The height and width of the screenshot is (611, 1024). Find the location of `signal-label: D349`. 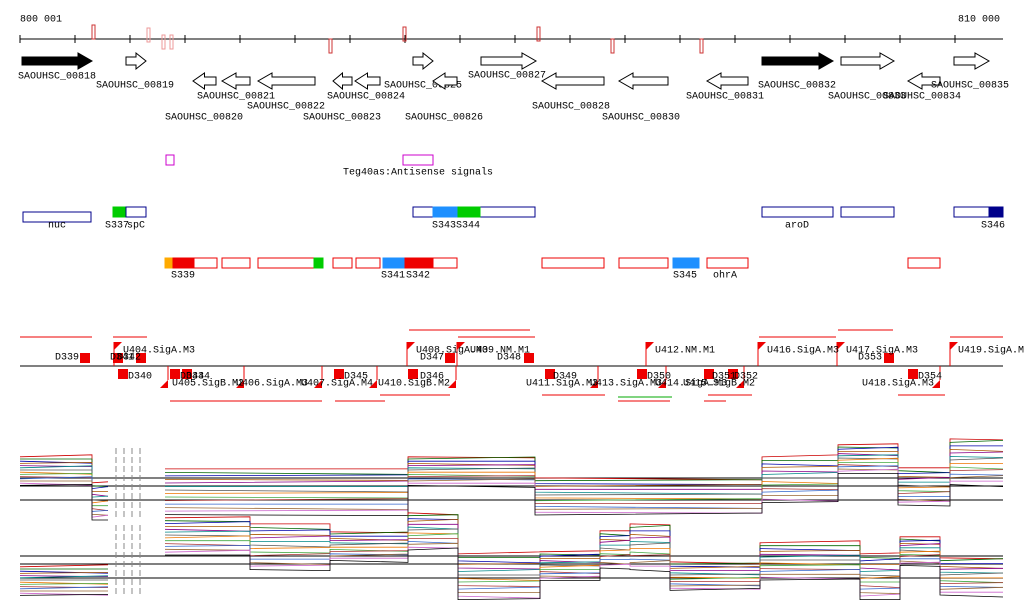

signal-label: D349 is located at coordinates (565, 377).